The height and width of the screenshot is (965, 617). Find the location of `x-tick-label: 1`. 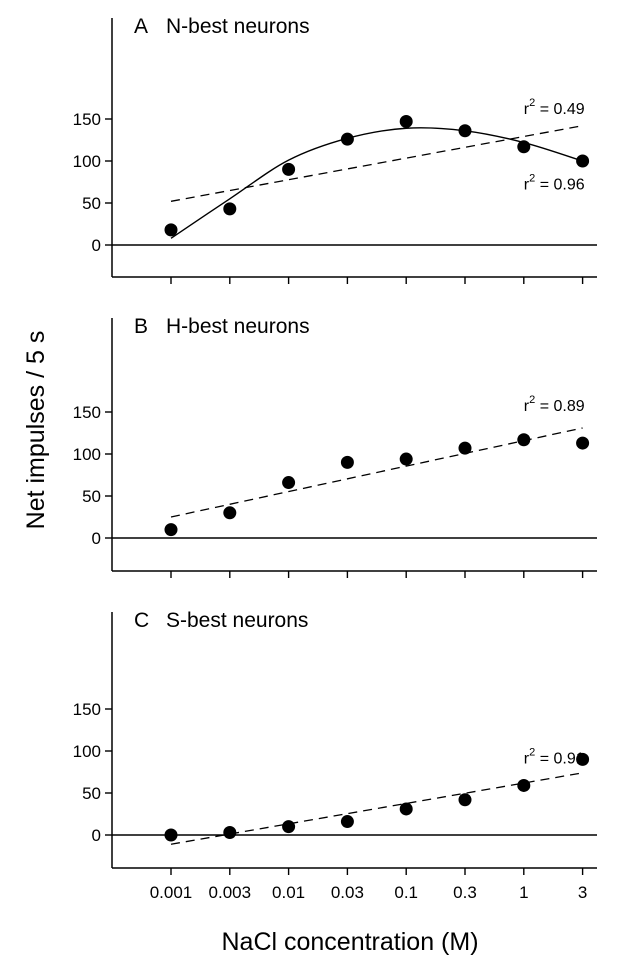

x-tick-label: 1 is located at coordinates (523, 892).